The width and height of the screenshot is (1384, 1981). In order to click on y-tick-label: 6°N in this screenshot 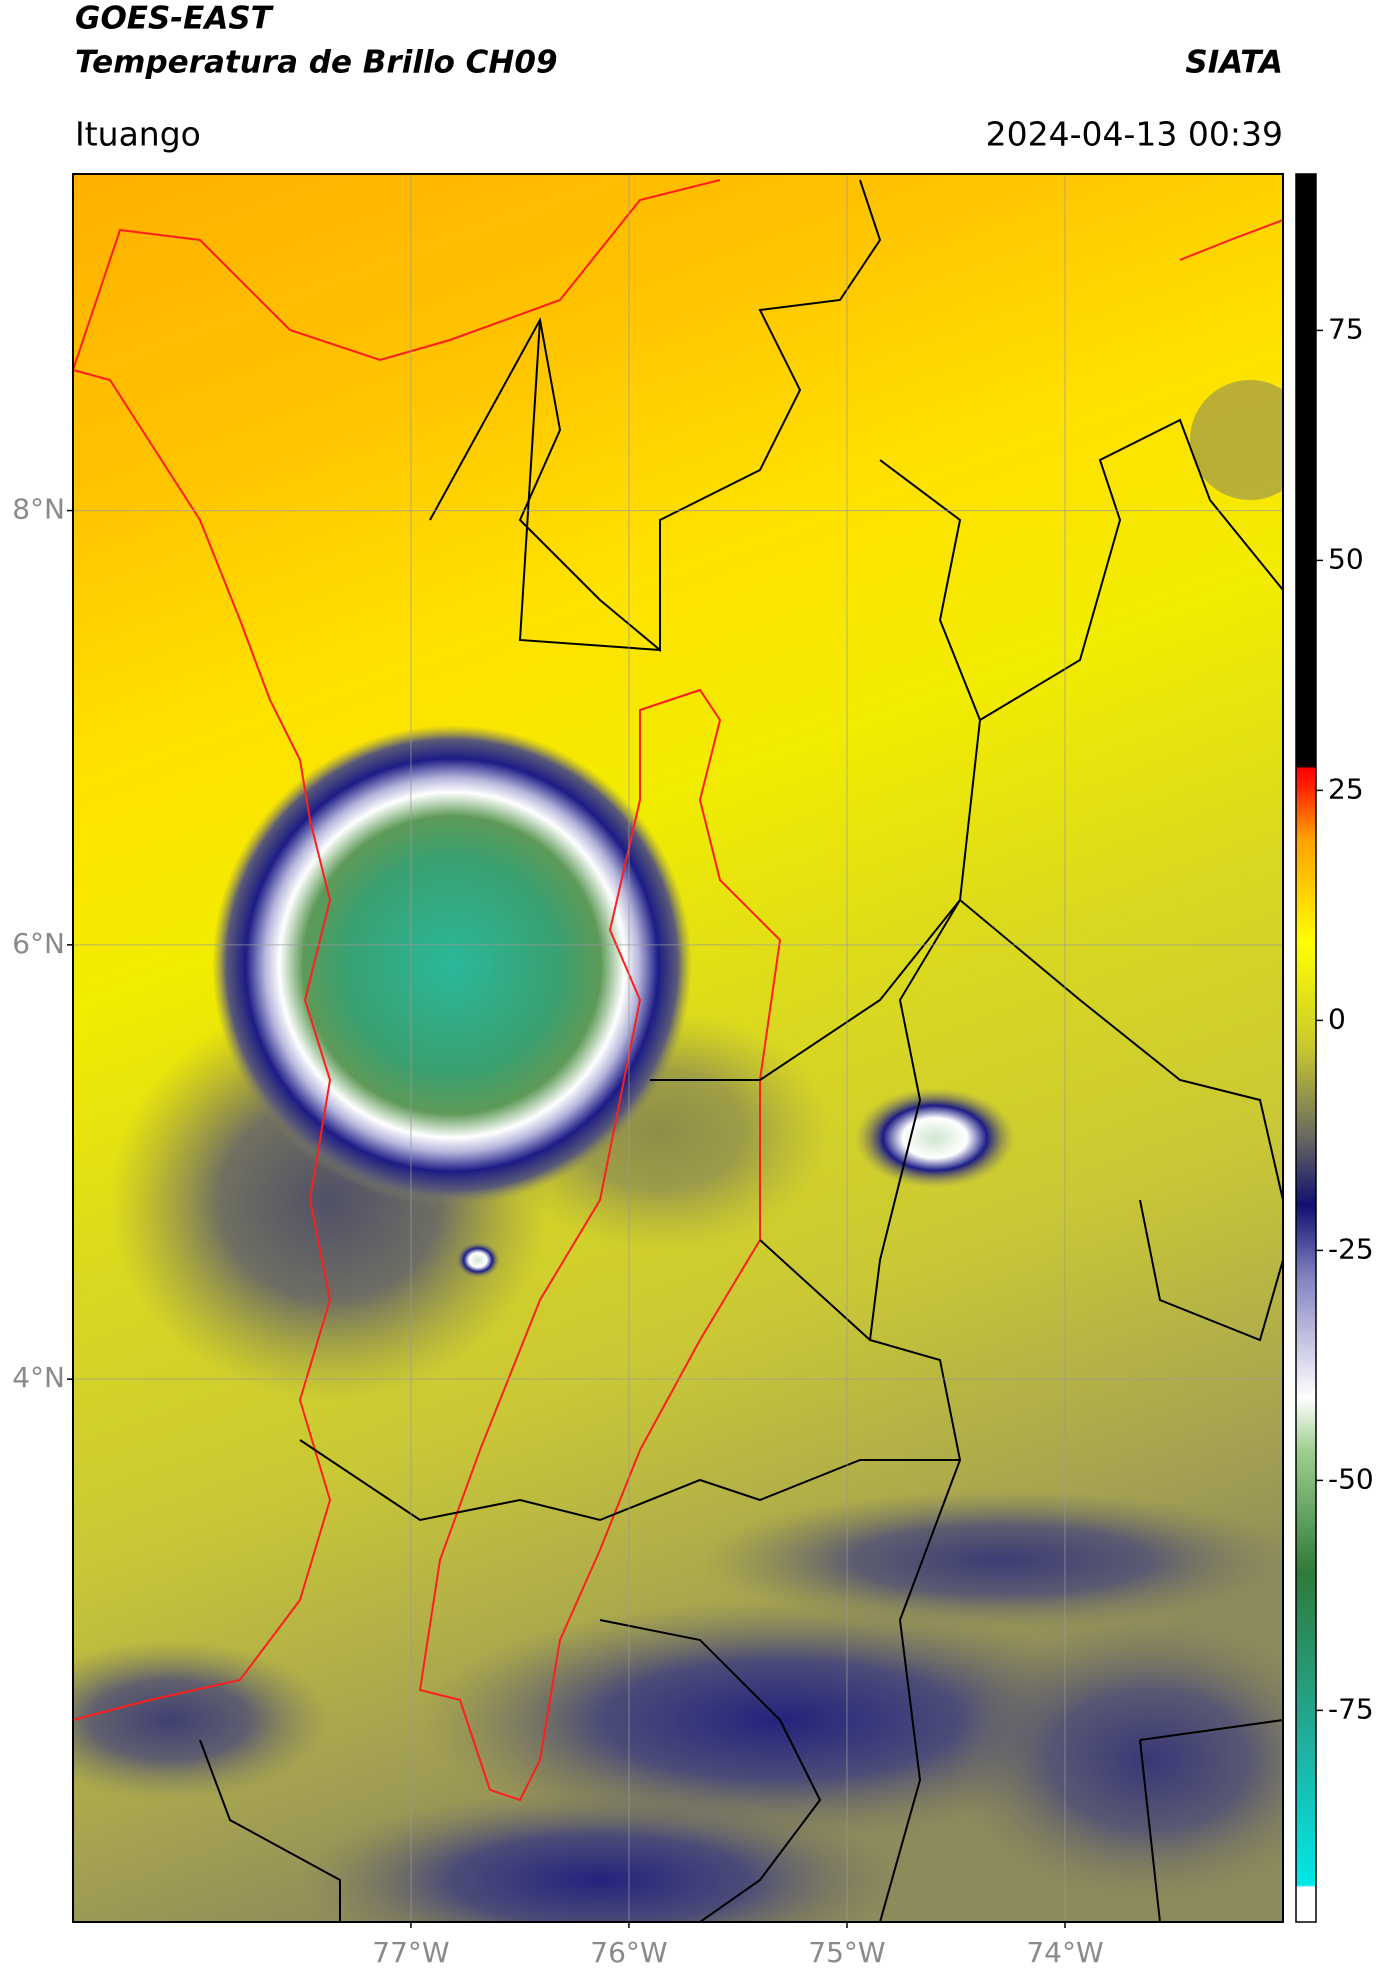, I will do `click(38, 943)`.